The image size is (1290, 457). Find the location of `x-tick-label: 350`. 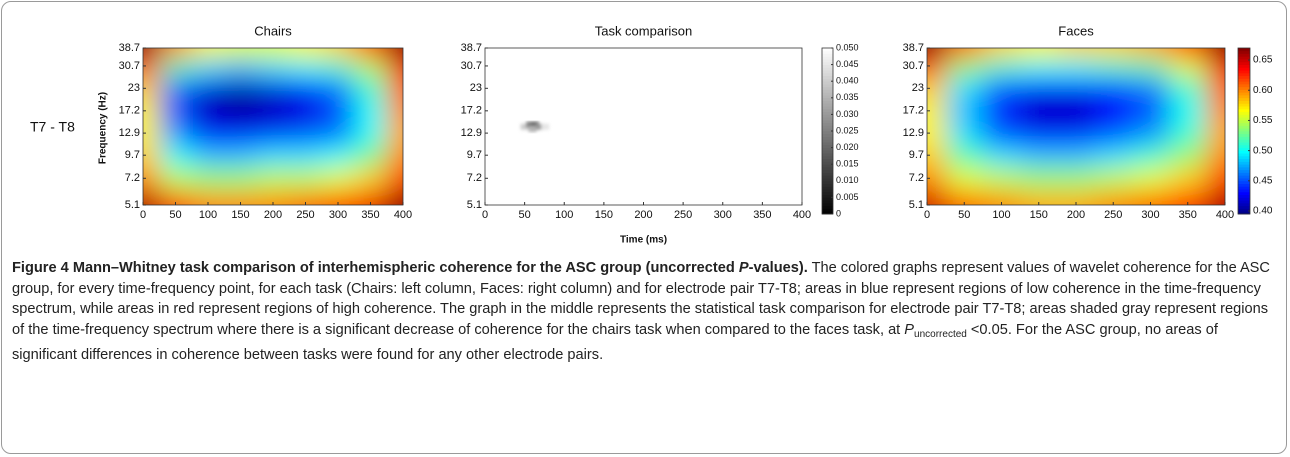

x-tick-label: 350 is located at coordinates (762, 215).